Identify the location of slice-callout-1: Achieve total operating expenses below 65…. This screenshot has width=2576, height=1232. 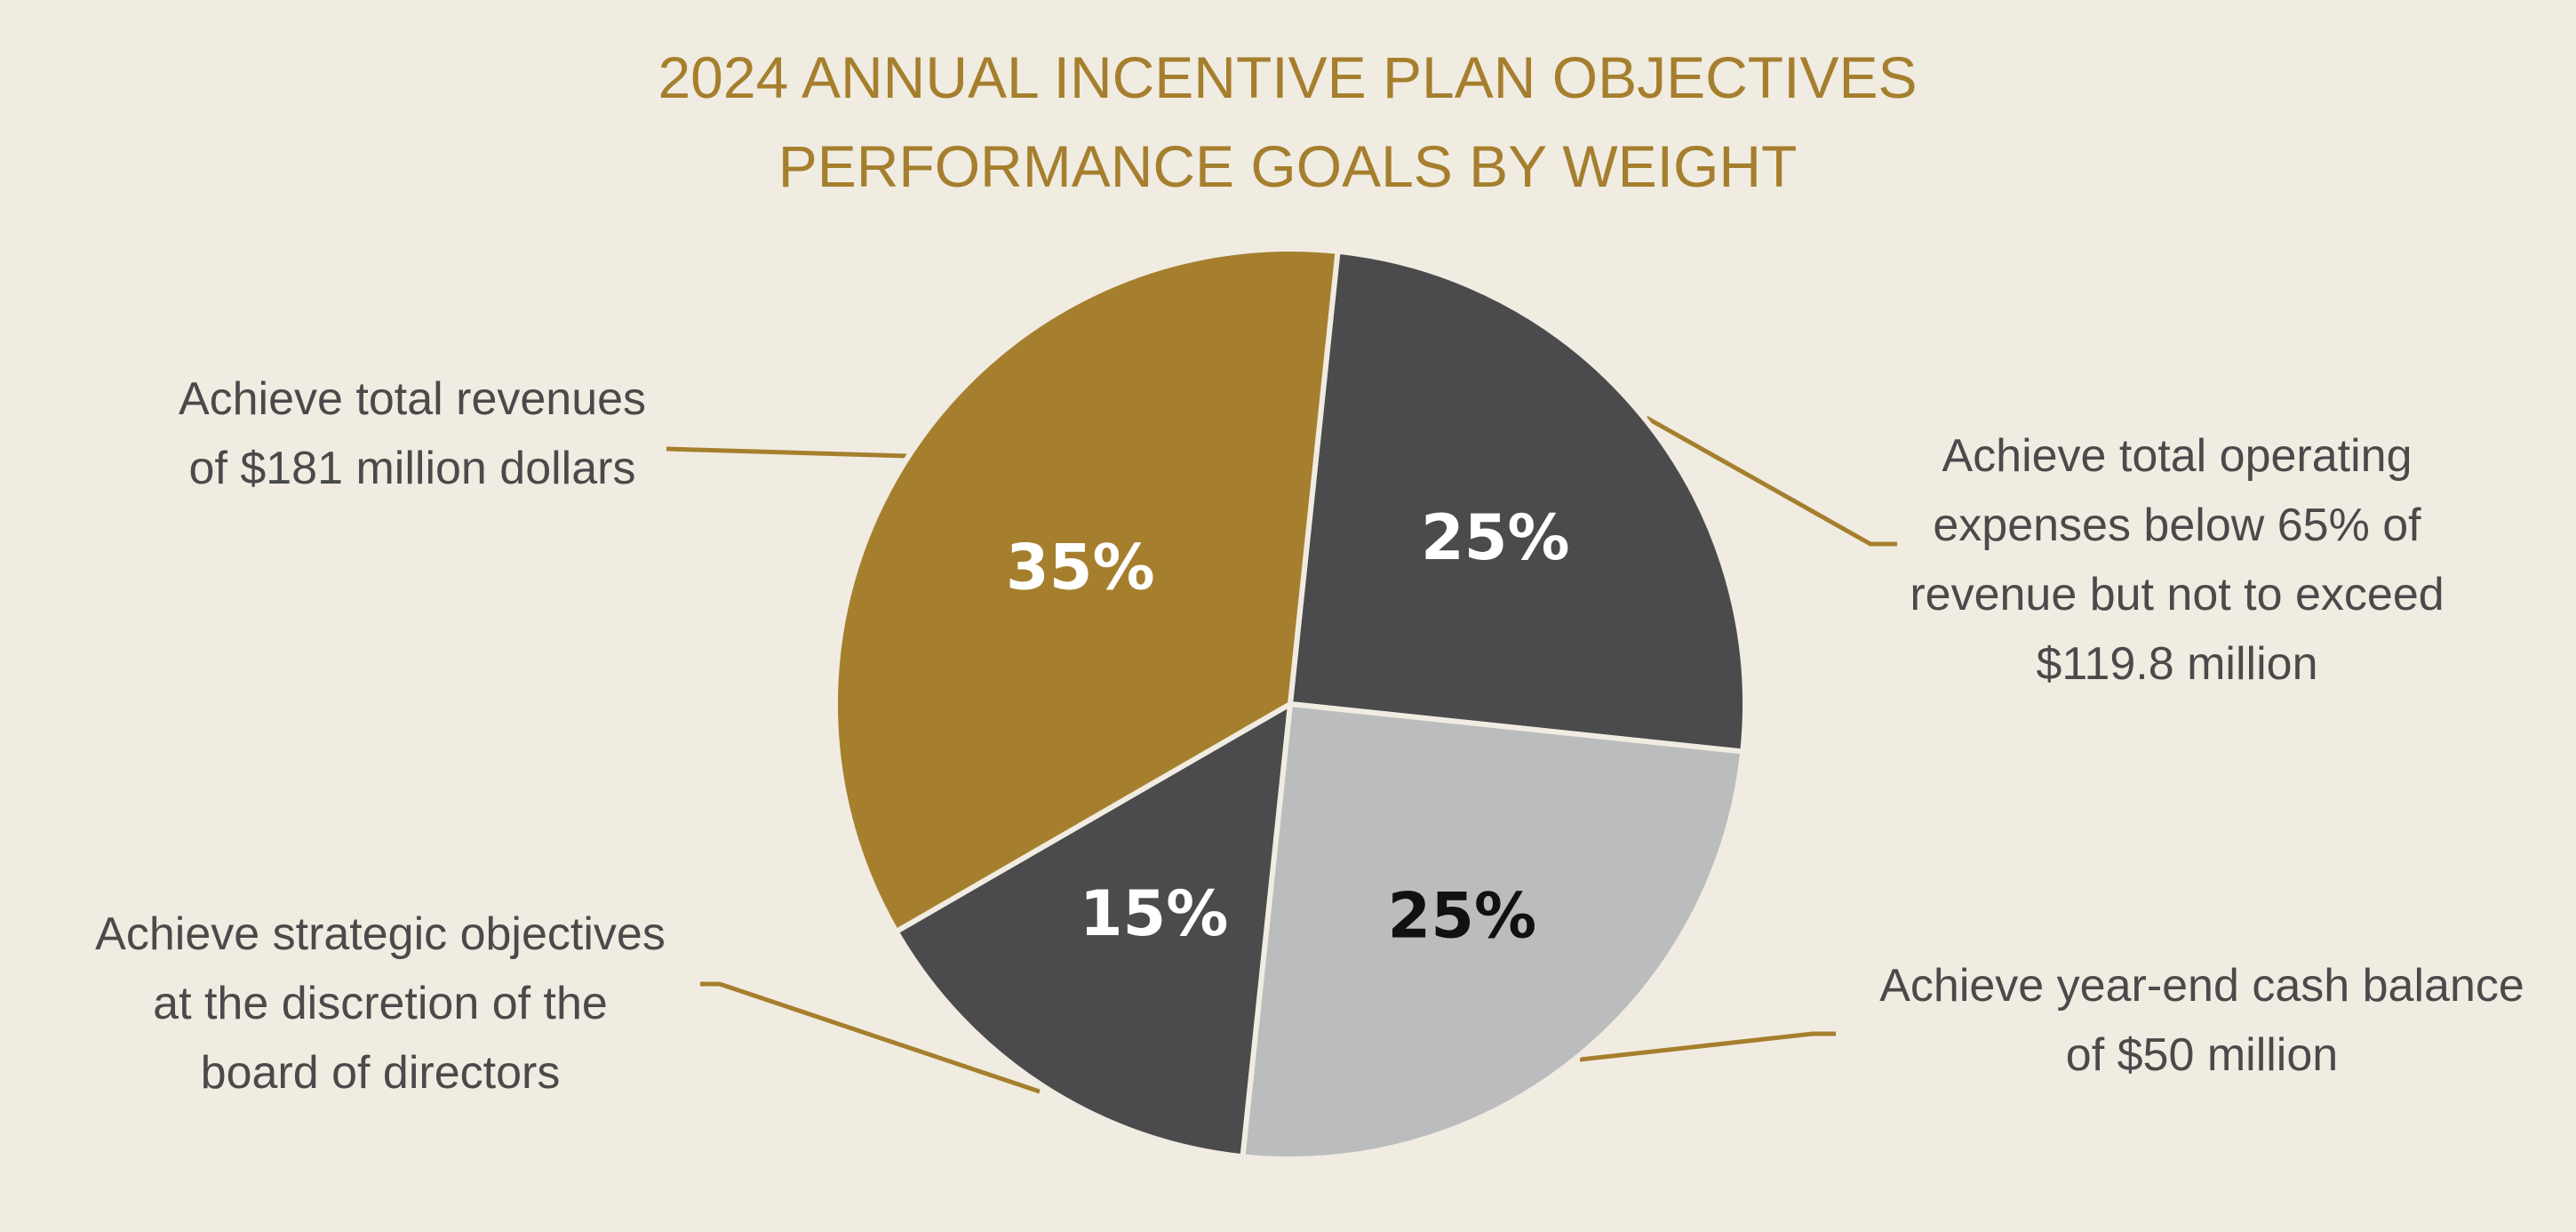
(2177, 560).